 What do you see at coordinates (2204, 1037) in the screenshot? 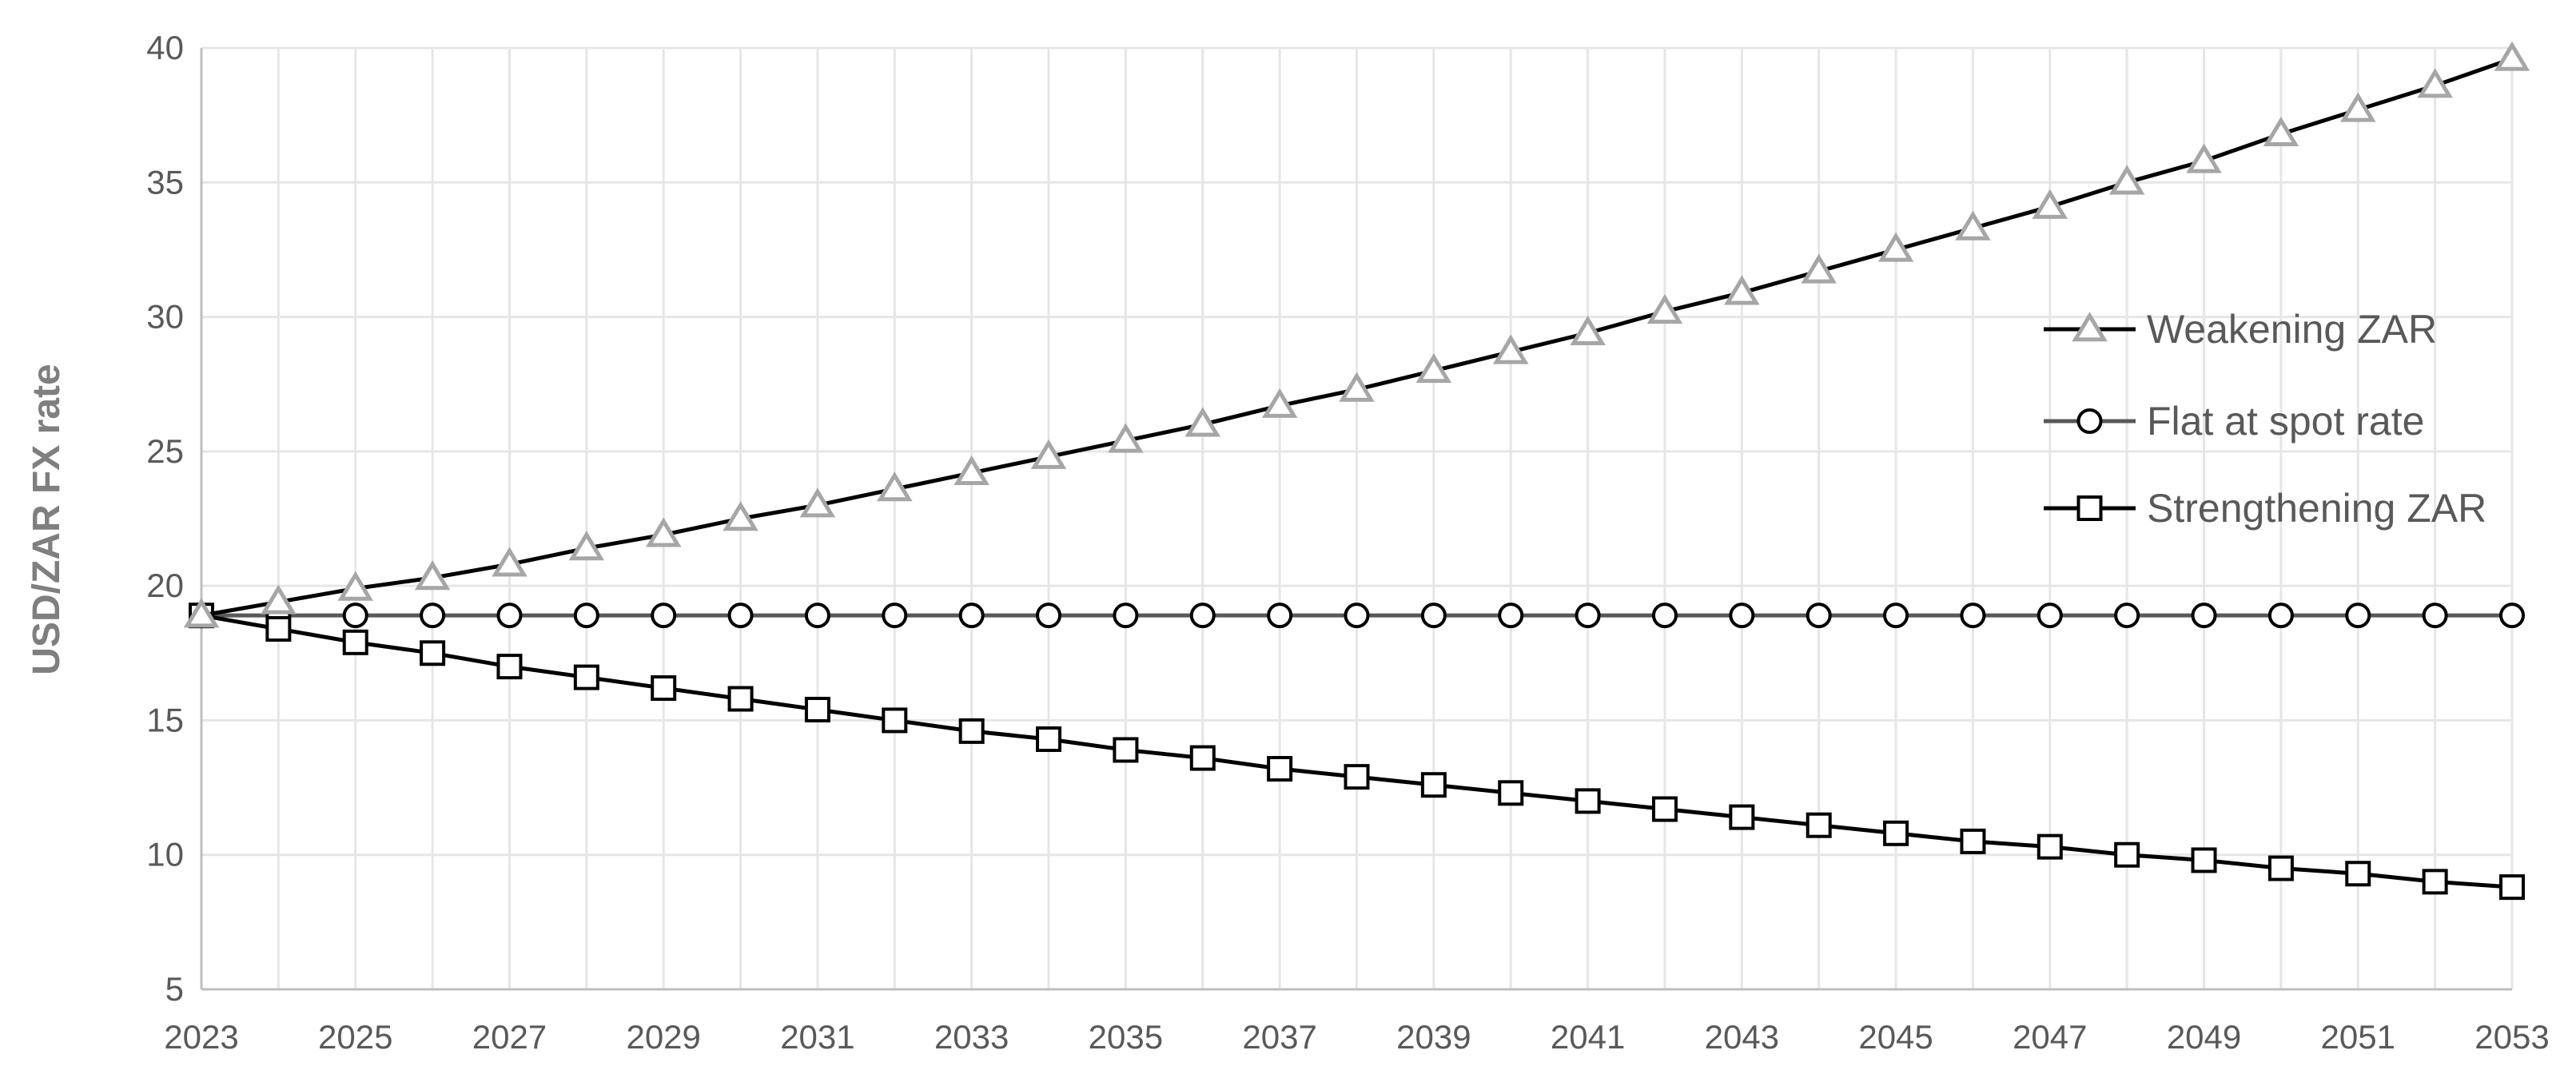
I see `x-tick-label: 2049` at bounding box center [2204, 1037].